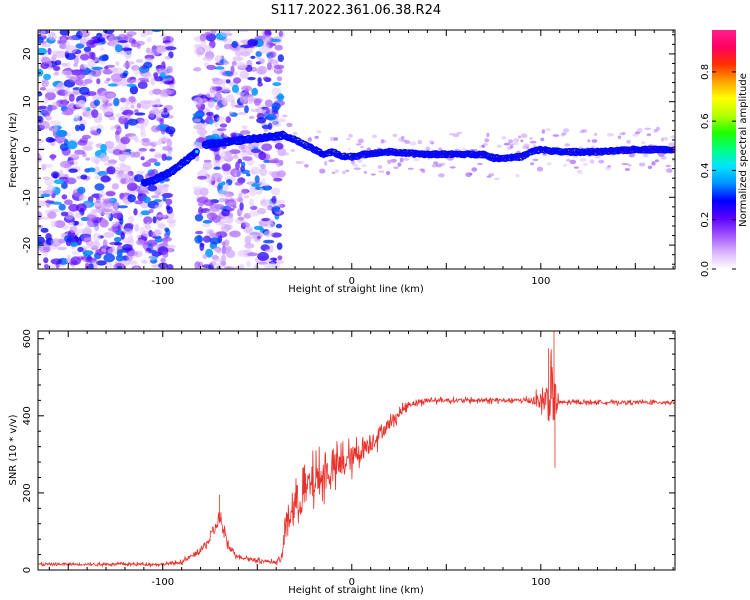 Image resolution: width=750 pixels, height=600 pixels. What do you see at coordinates (356, 289) in the screenshot?
I see `spectrogram-x-axis-label: Height of straight line (km)` at bounding box center [356, 289].